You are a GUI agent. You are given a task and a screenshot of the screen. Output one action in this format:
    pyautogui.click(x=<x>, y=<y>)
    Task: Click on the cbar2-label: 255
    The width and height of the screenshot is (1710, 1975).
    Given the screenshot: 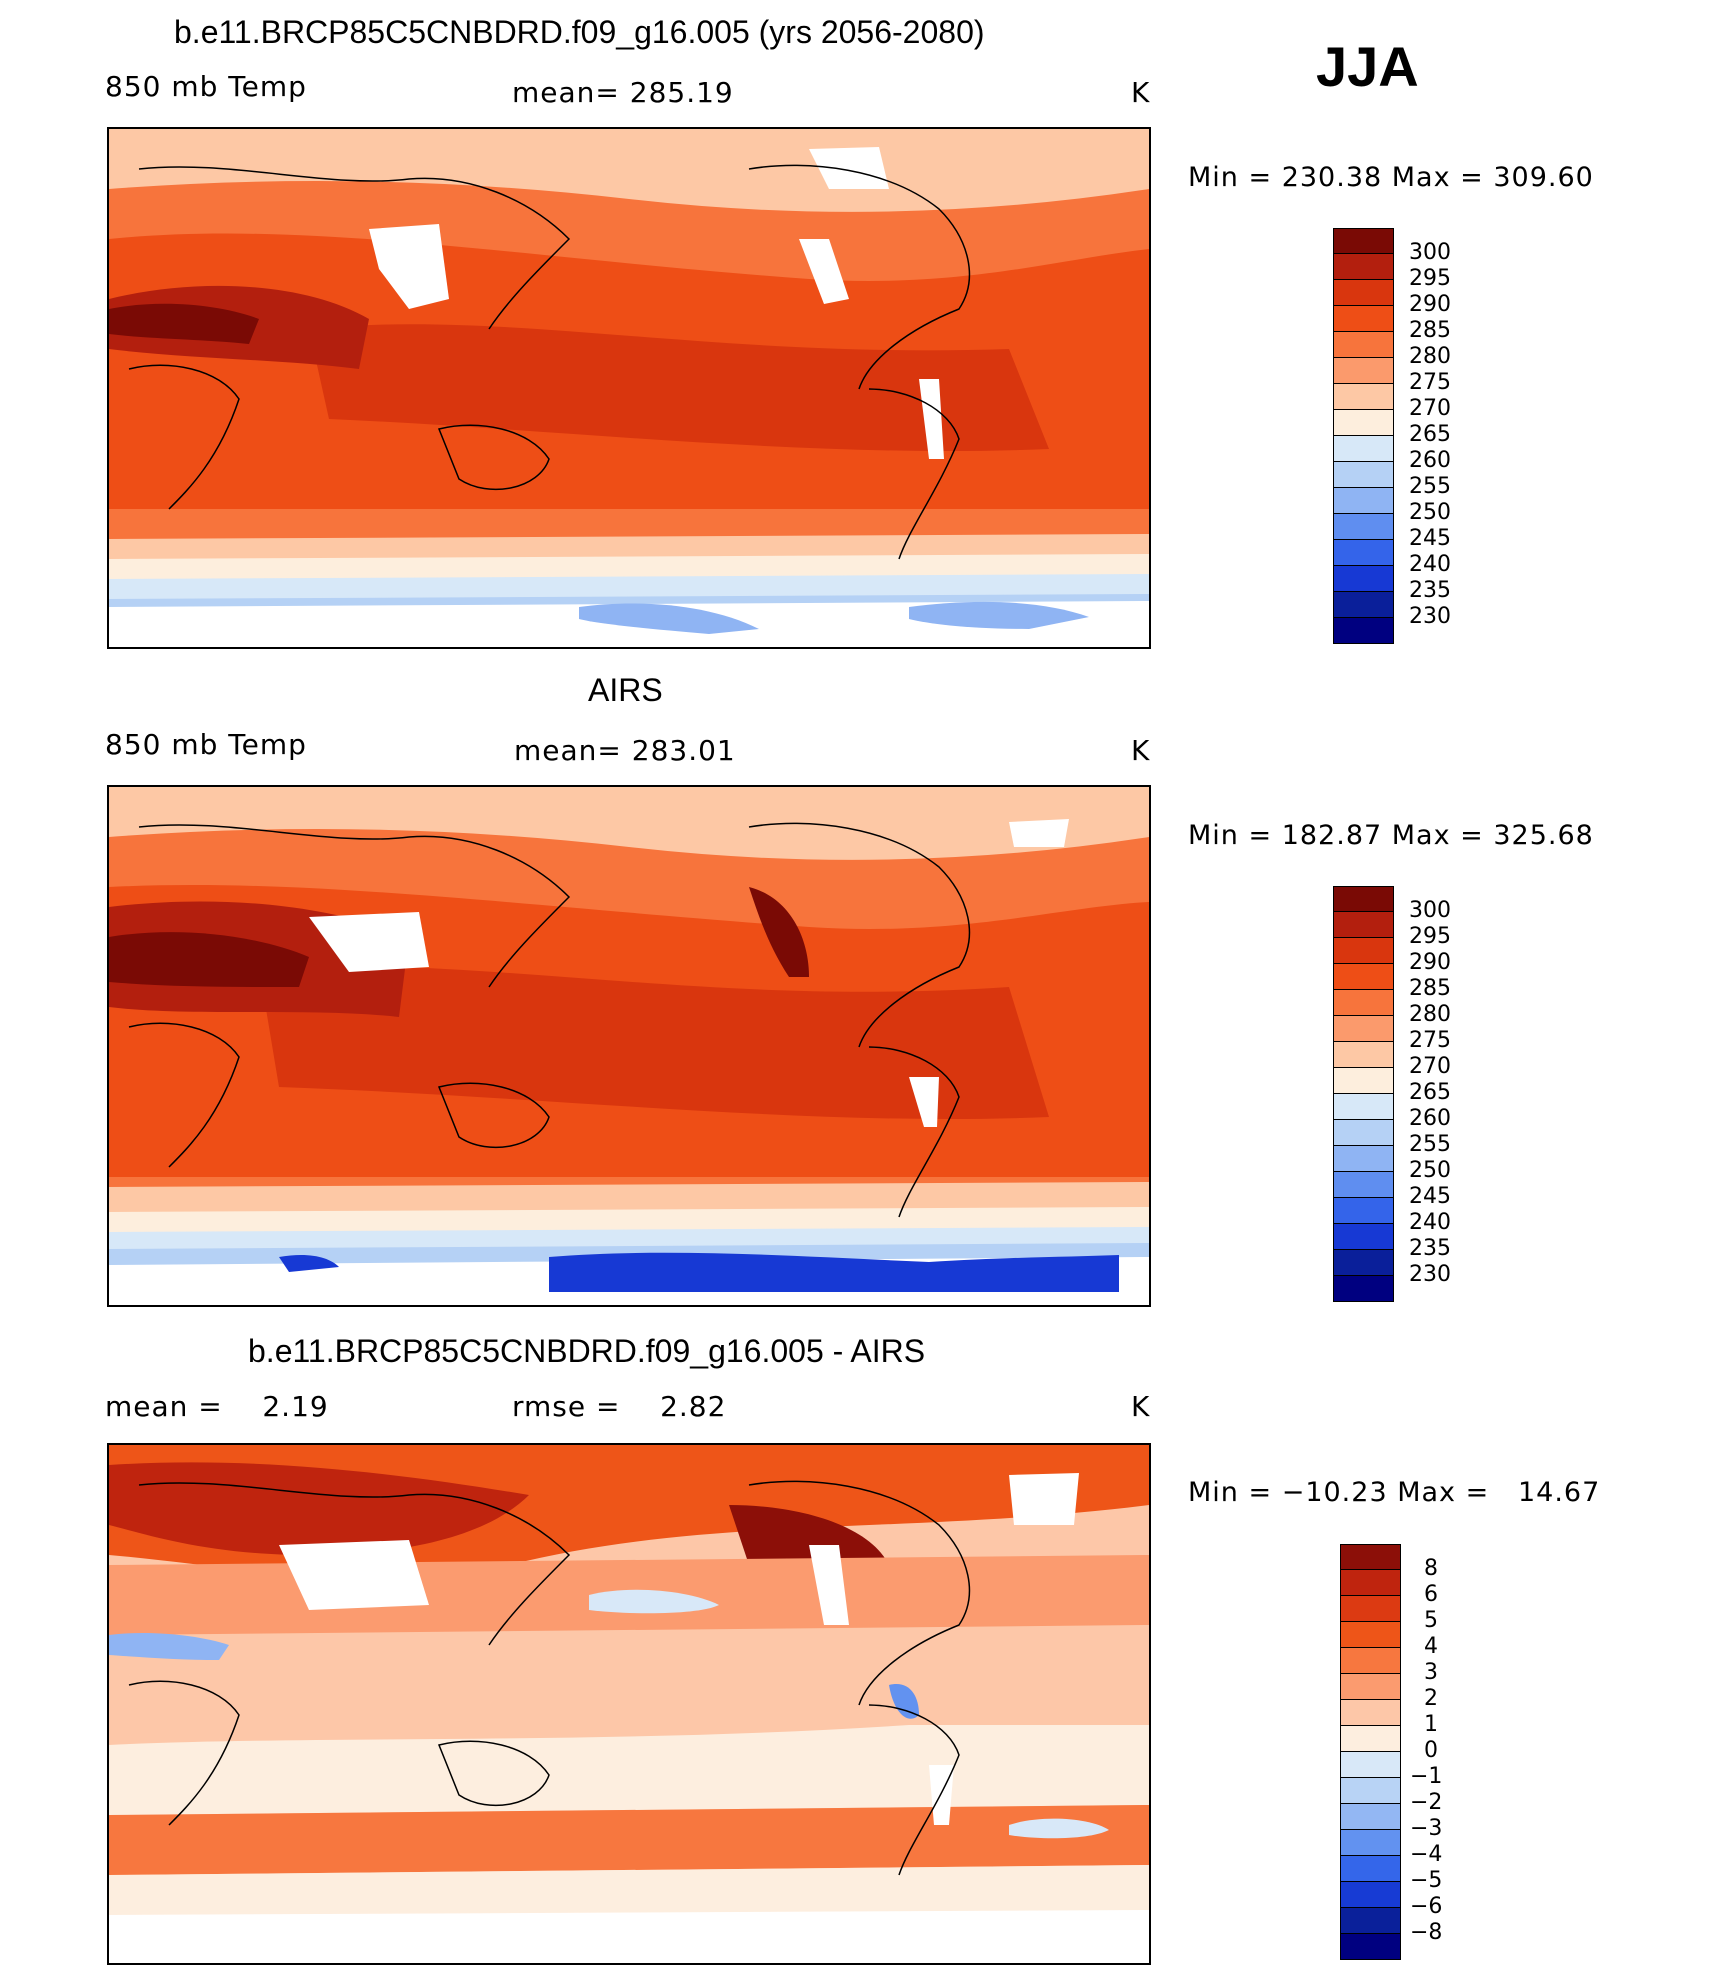 What is the action you would take?
    pyautogui.click(x=1430, y=1144)
    